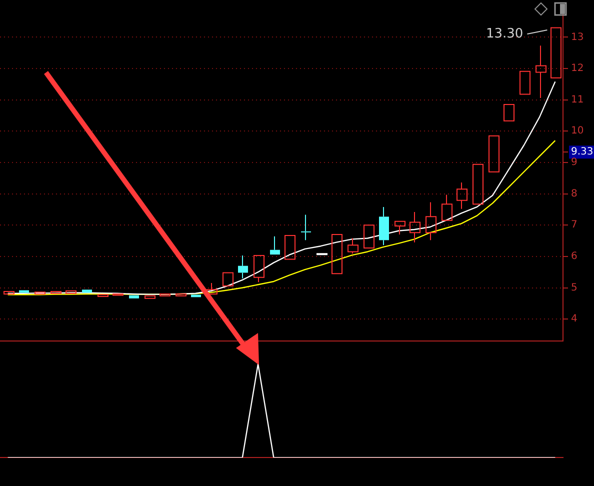  I want to click on annotation: 13.30, so click(505, 34).